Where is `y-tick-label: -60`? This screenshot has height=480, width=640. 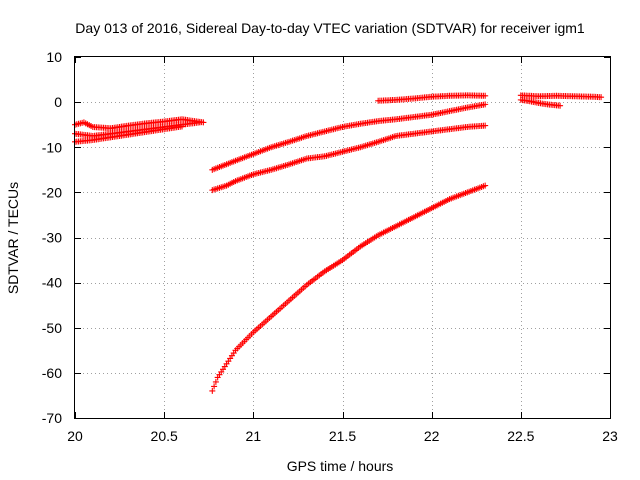 y-tick-label: -60 is located at coordinates (52, 373).